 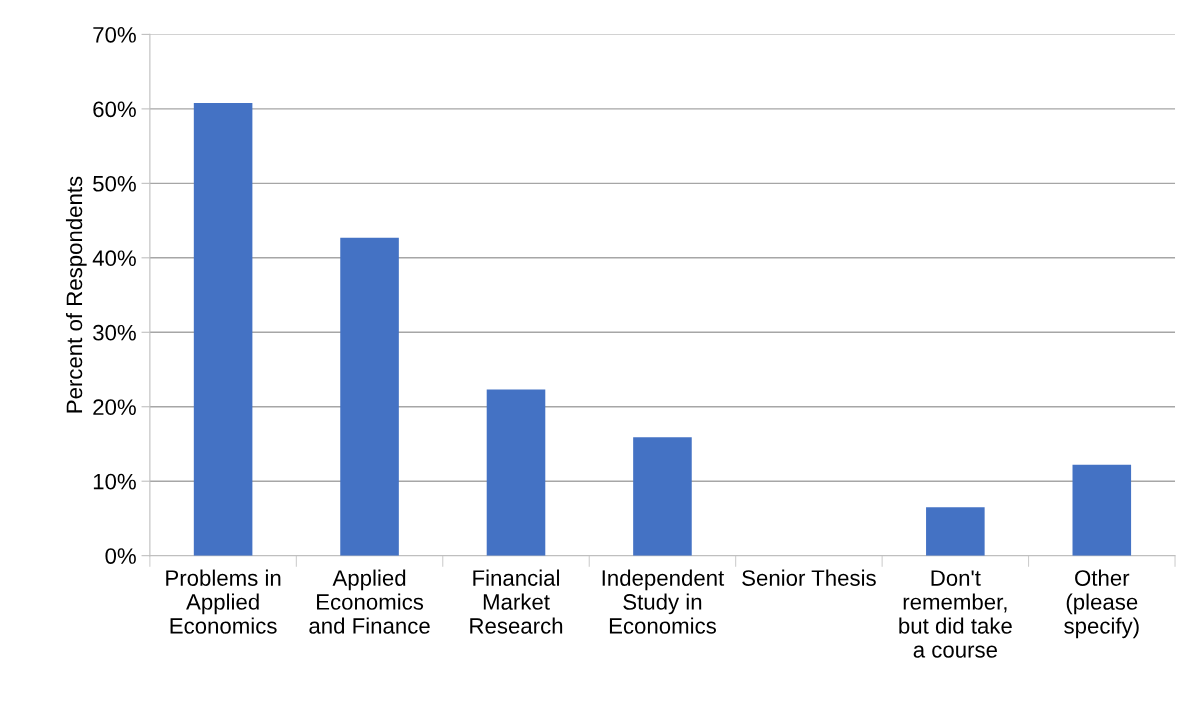 What do you see at coordinates (114, 481) in the screenshot?
I see `y-tick-label: 10%` at bounding box center [114, 481].